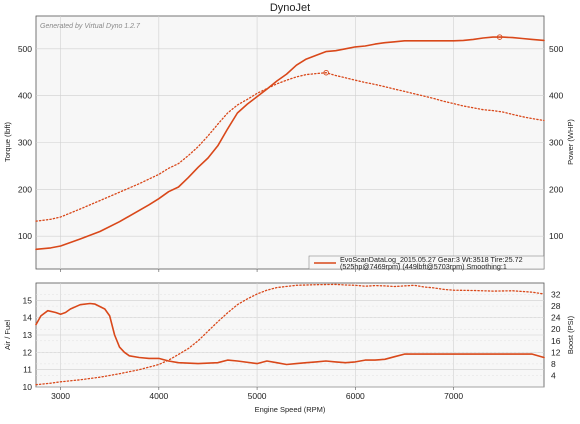 The height and width of the screenshot is (424, 580). What do you see at coordinates (28, 387) in the screenshot?
I see `air-fuel-tick-label: 10` at bounding box center [28, 387].